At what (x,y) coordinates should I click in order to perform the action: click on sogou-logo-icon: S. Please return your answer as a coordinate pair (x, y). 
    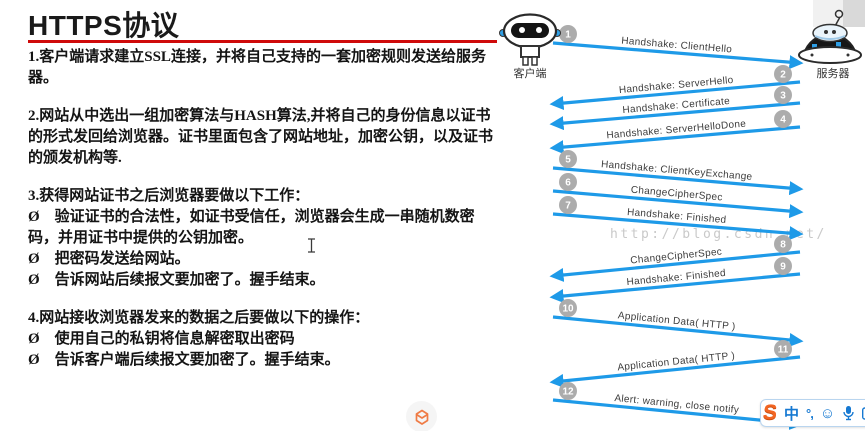
    Looking at the image, I should click on (770, 412).